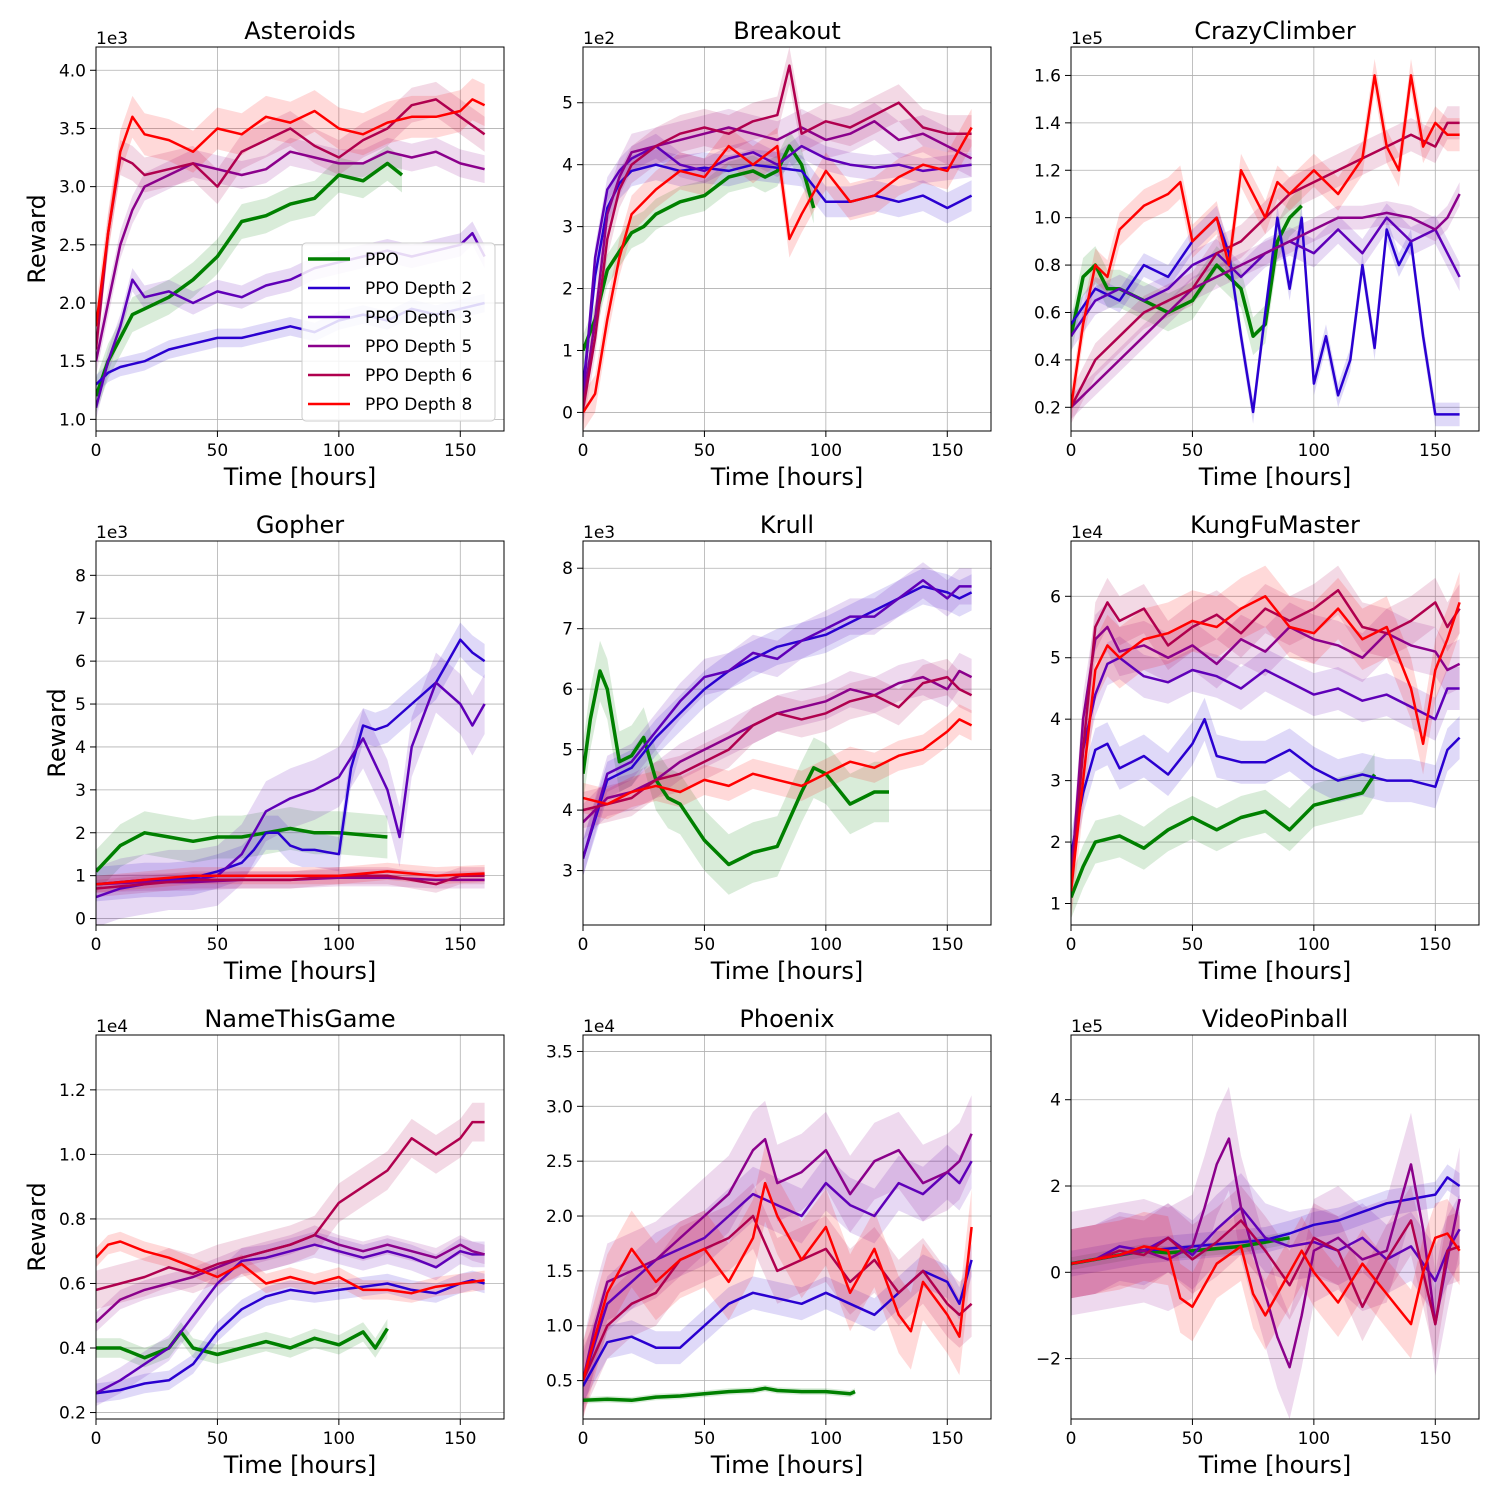 Image resolution: width=1500 pixels, height=1500 pixels. Describe the element at coordinates (567, 569) in the screenshot. I see `krull-ytick-label-5: 8` at that location.